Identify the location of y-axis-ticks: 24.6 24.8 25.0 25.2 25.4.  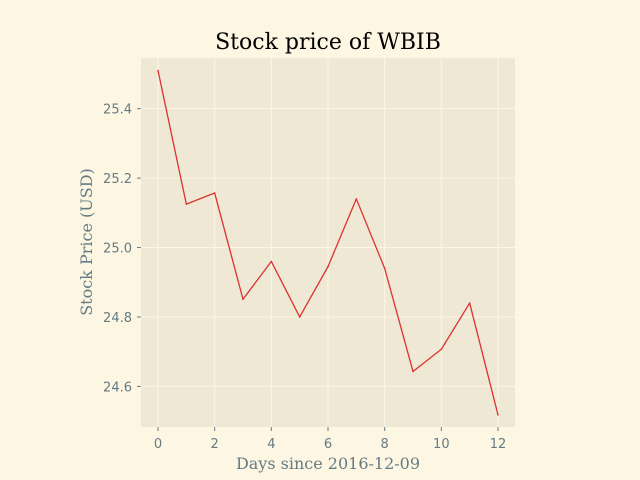
(122, 249).